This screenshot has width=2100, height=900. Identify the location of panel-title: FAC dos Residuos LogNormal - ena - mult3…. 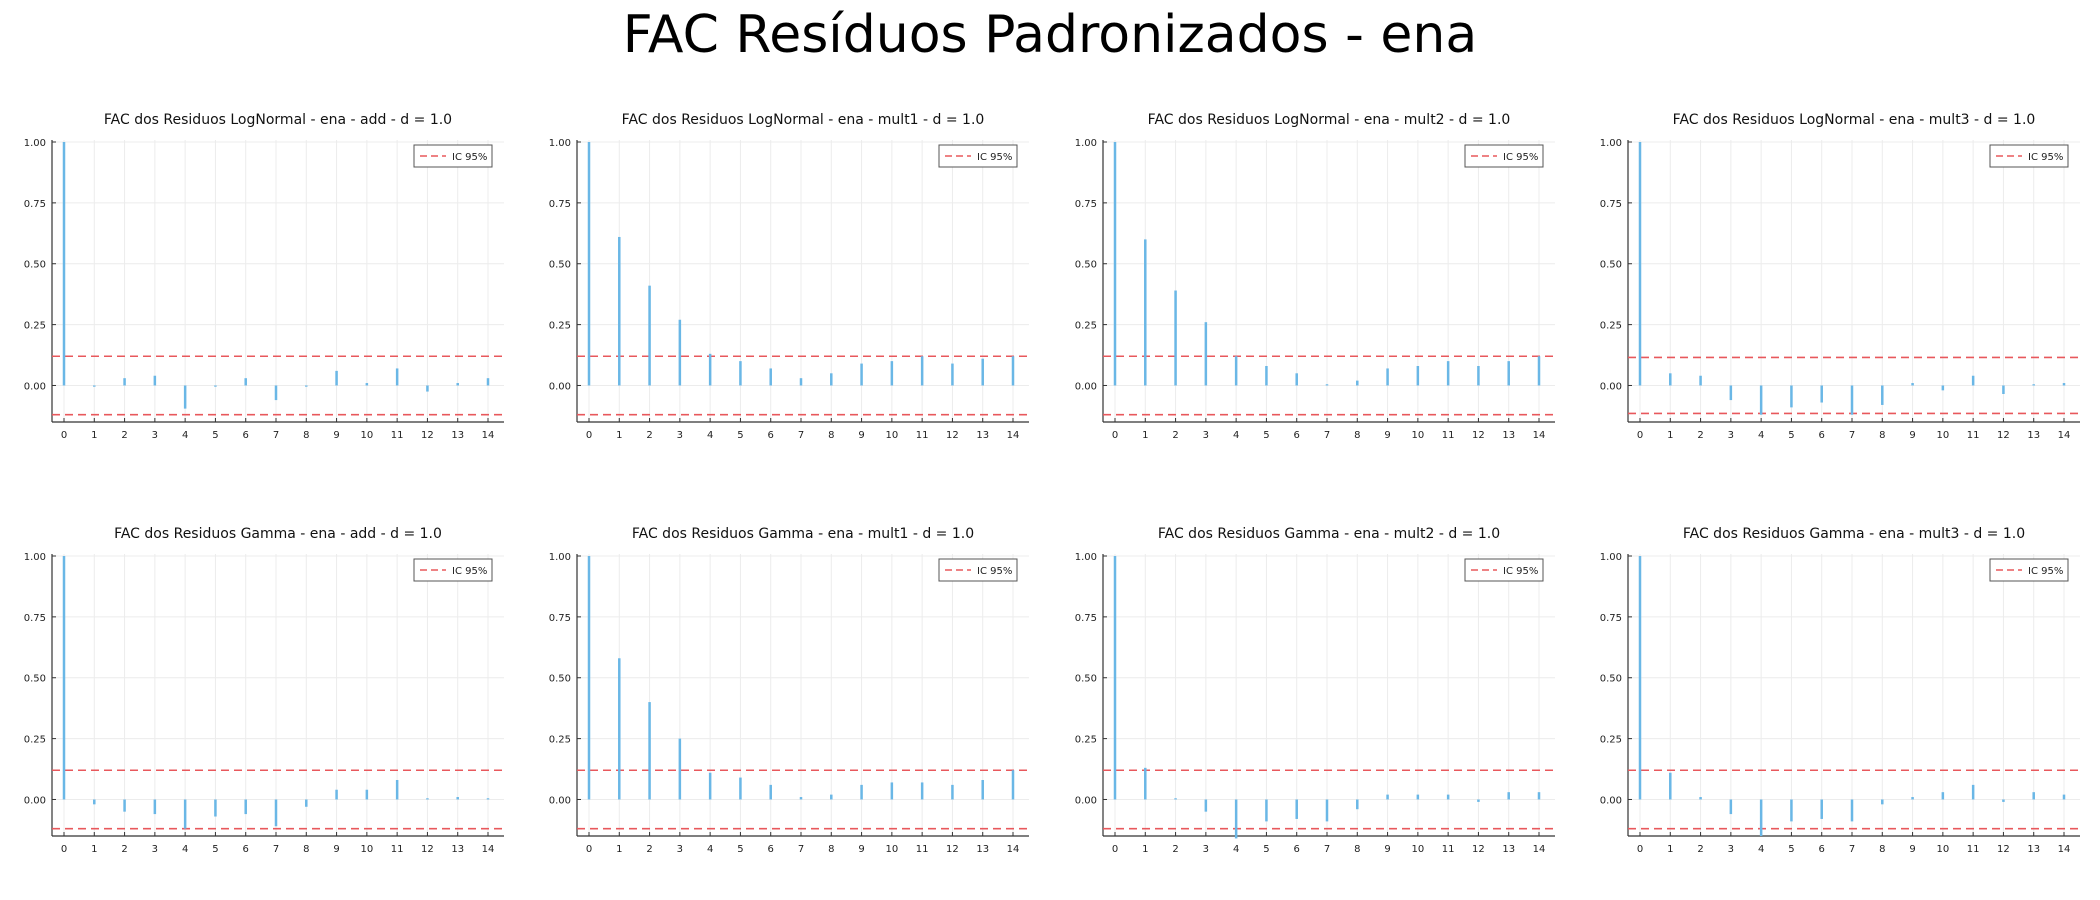
(1854, 120).